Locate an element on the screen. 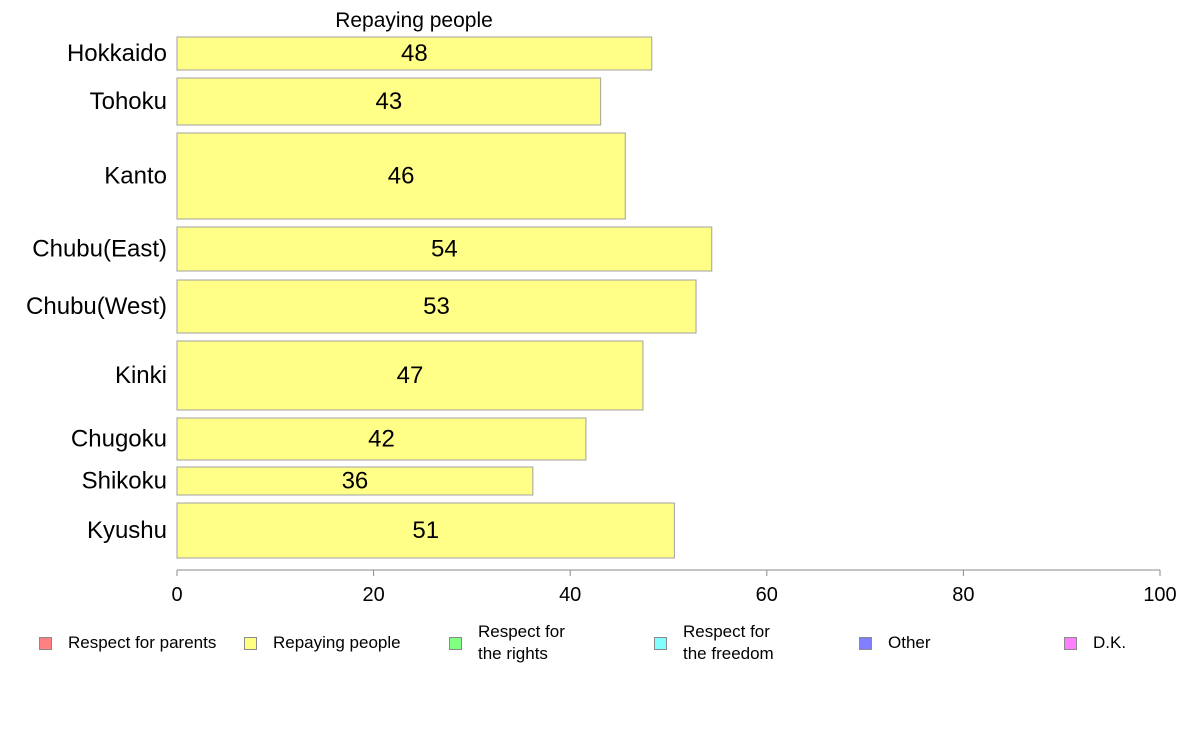  bar-shikoku is located at coordinates (355, 481).